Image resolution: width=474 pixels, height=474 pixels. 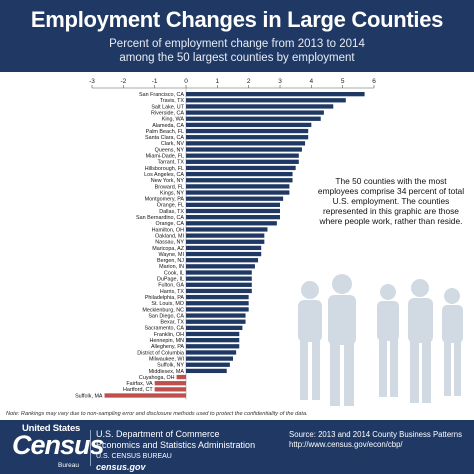 I want to click on category-label: Middlesex, MA, so click(x=167, y=372).